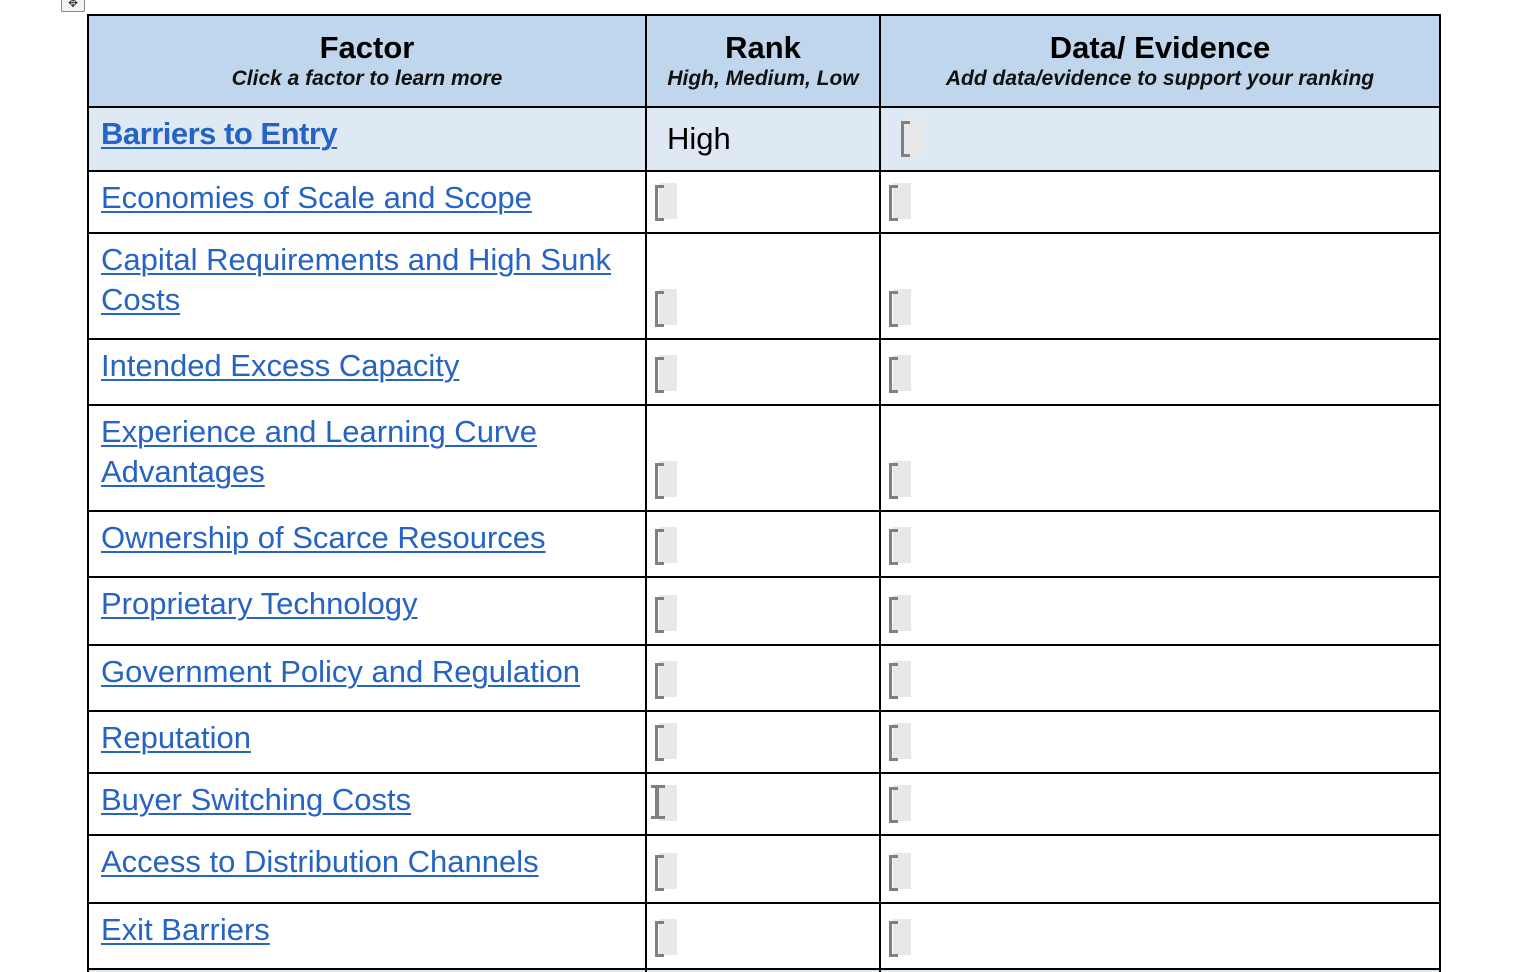  I want to click on rank-value: High, so click(699, 138).